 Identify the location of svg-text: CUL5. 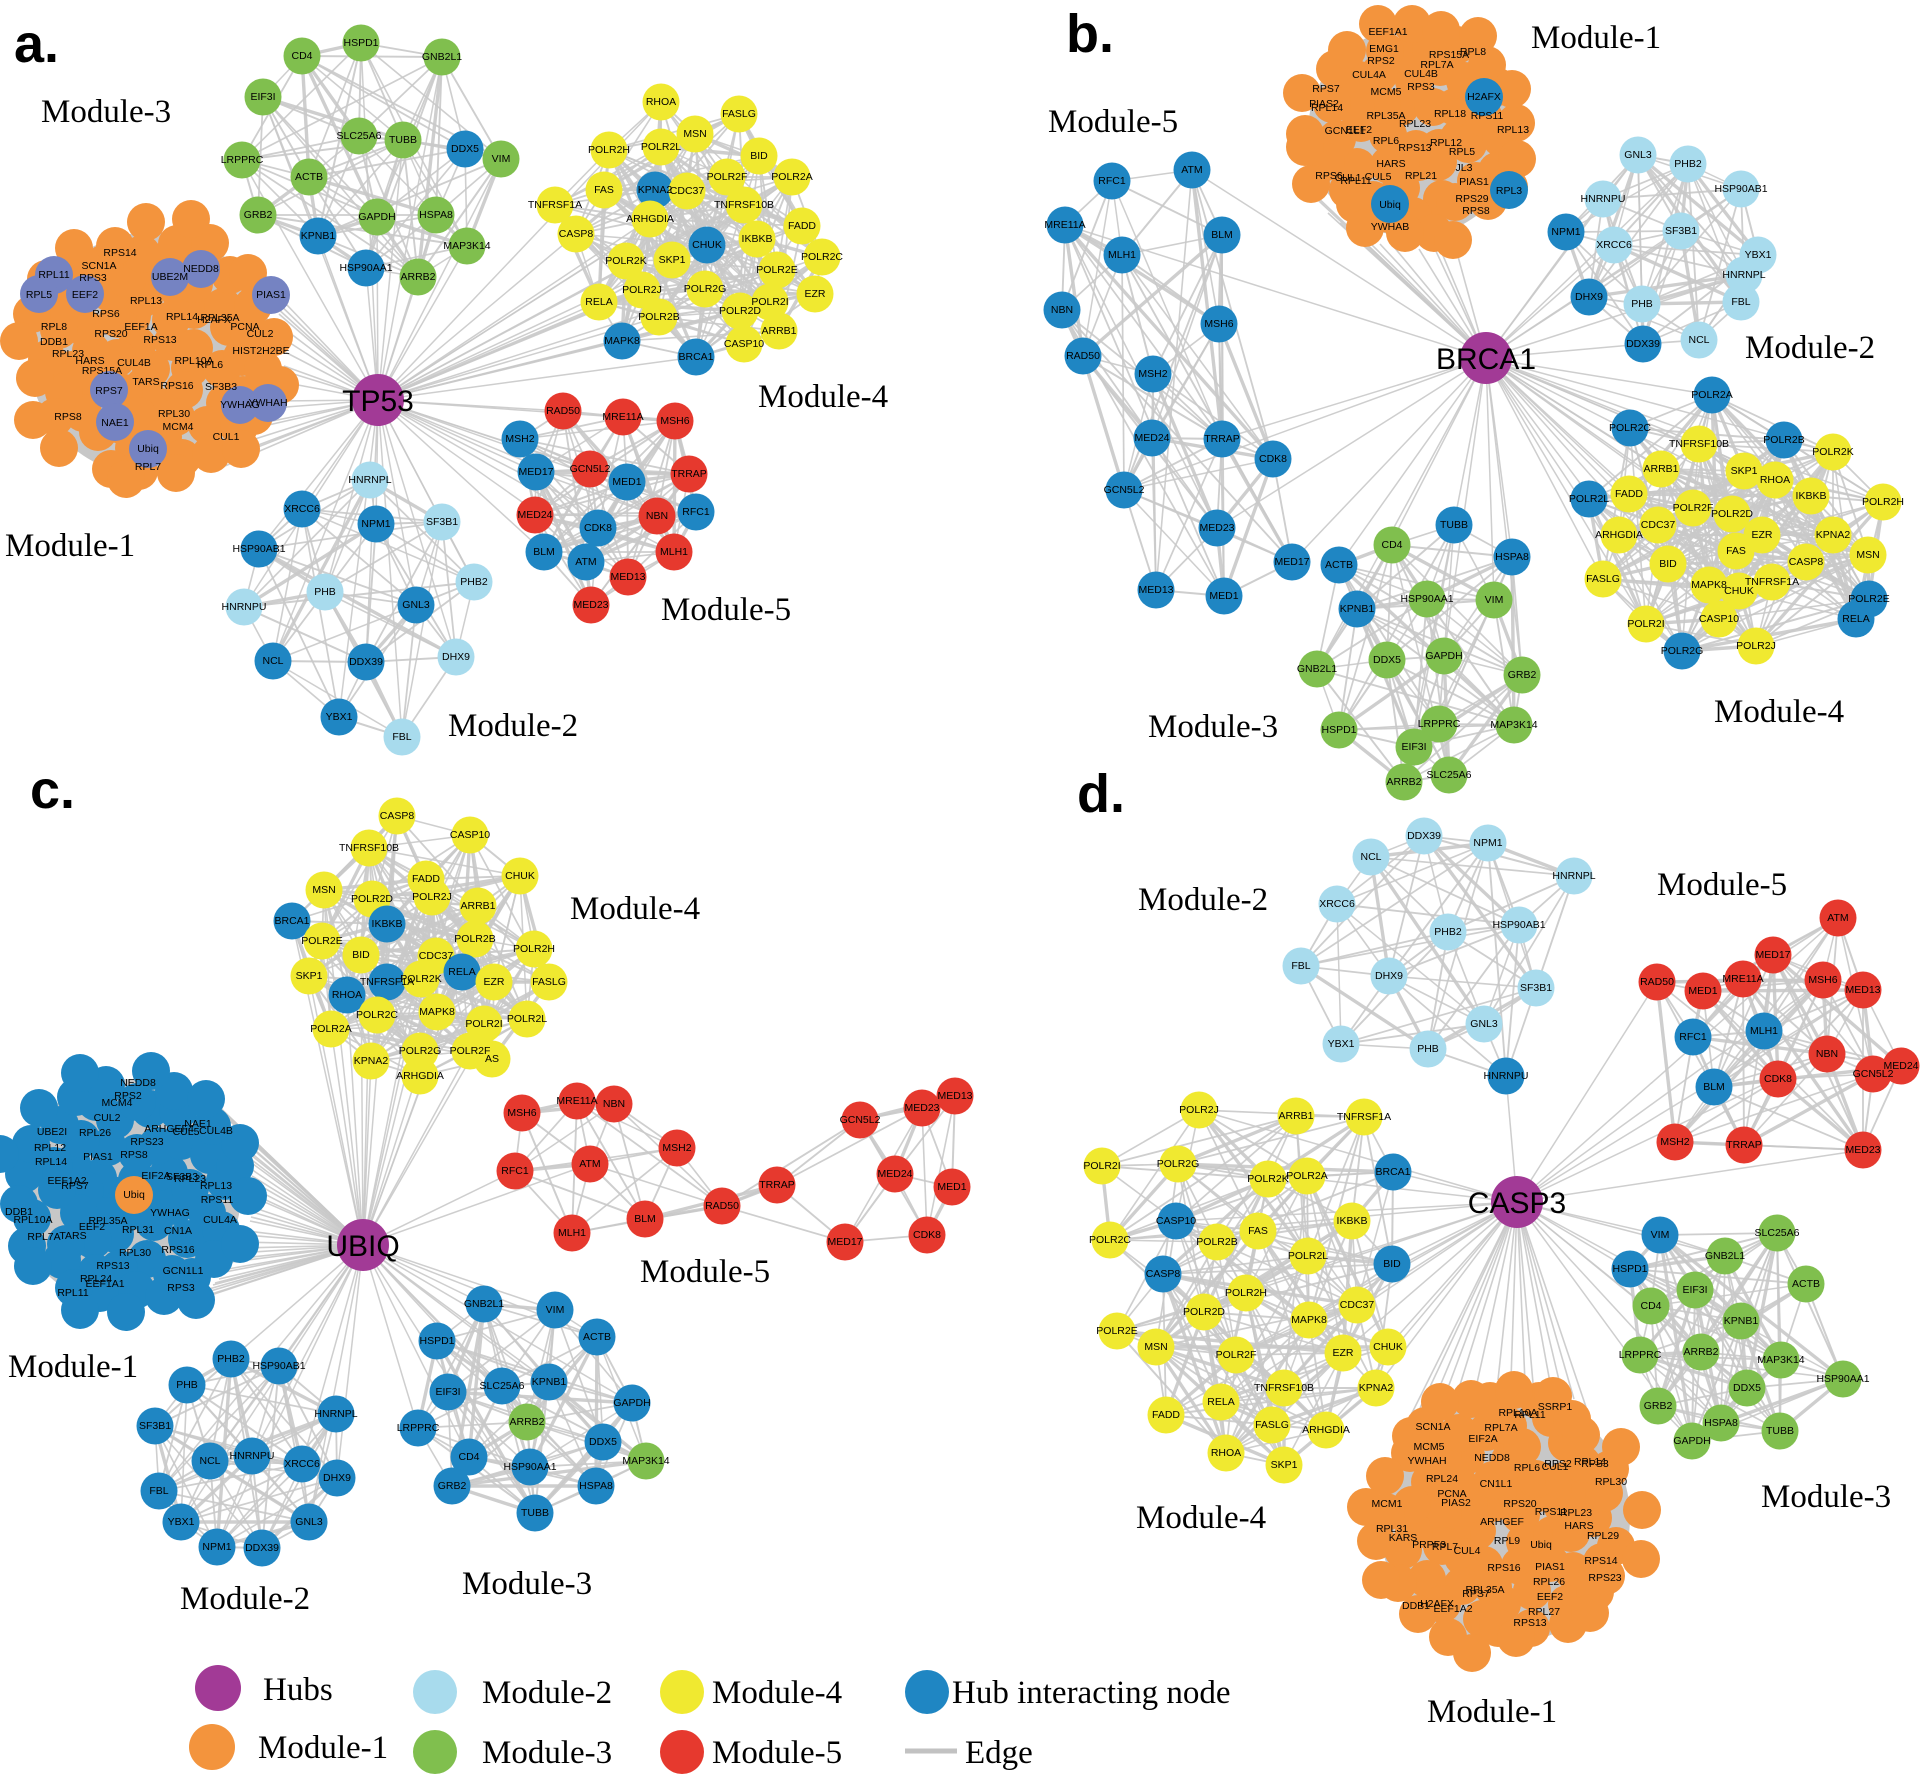
(186, 1132).